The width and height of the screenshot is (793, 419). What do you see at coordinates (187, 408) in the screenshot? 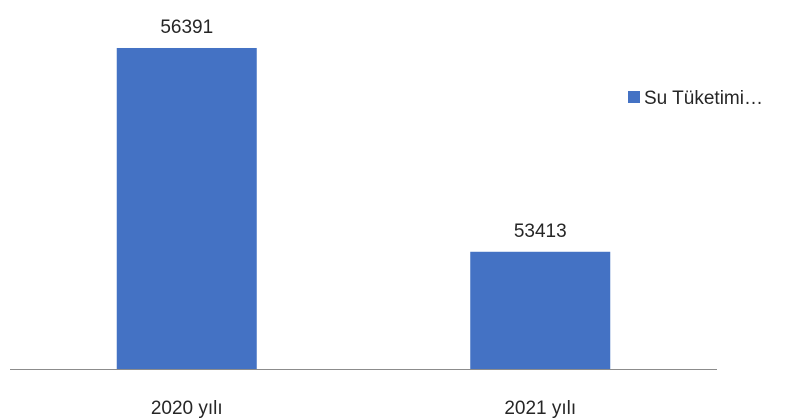
I see `x-tick-label-1: 2020 yılı` at bounding box center [187, 408].